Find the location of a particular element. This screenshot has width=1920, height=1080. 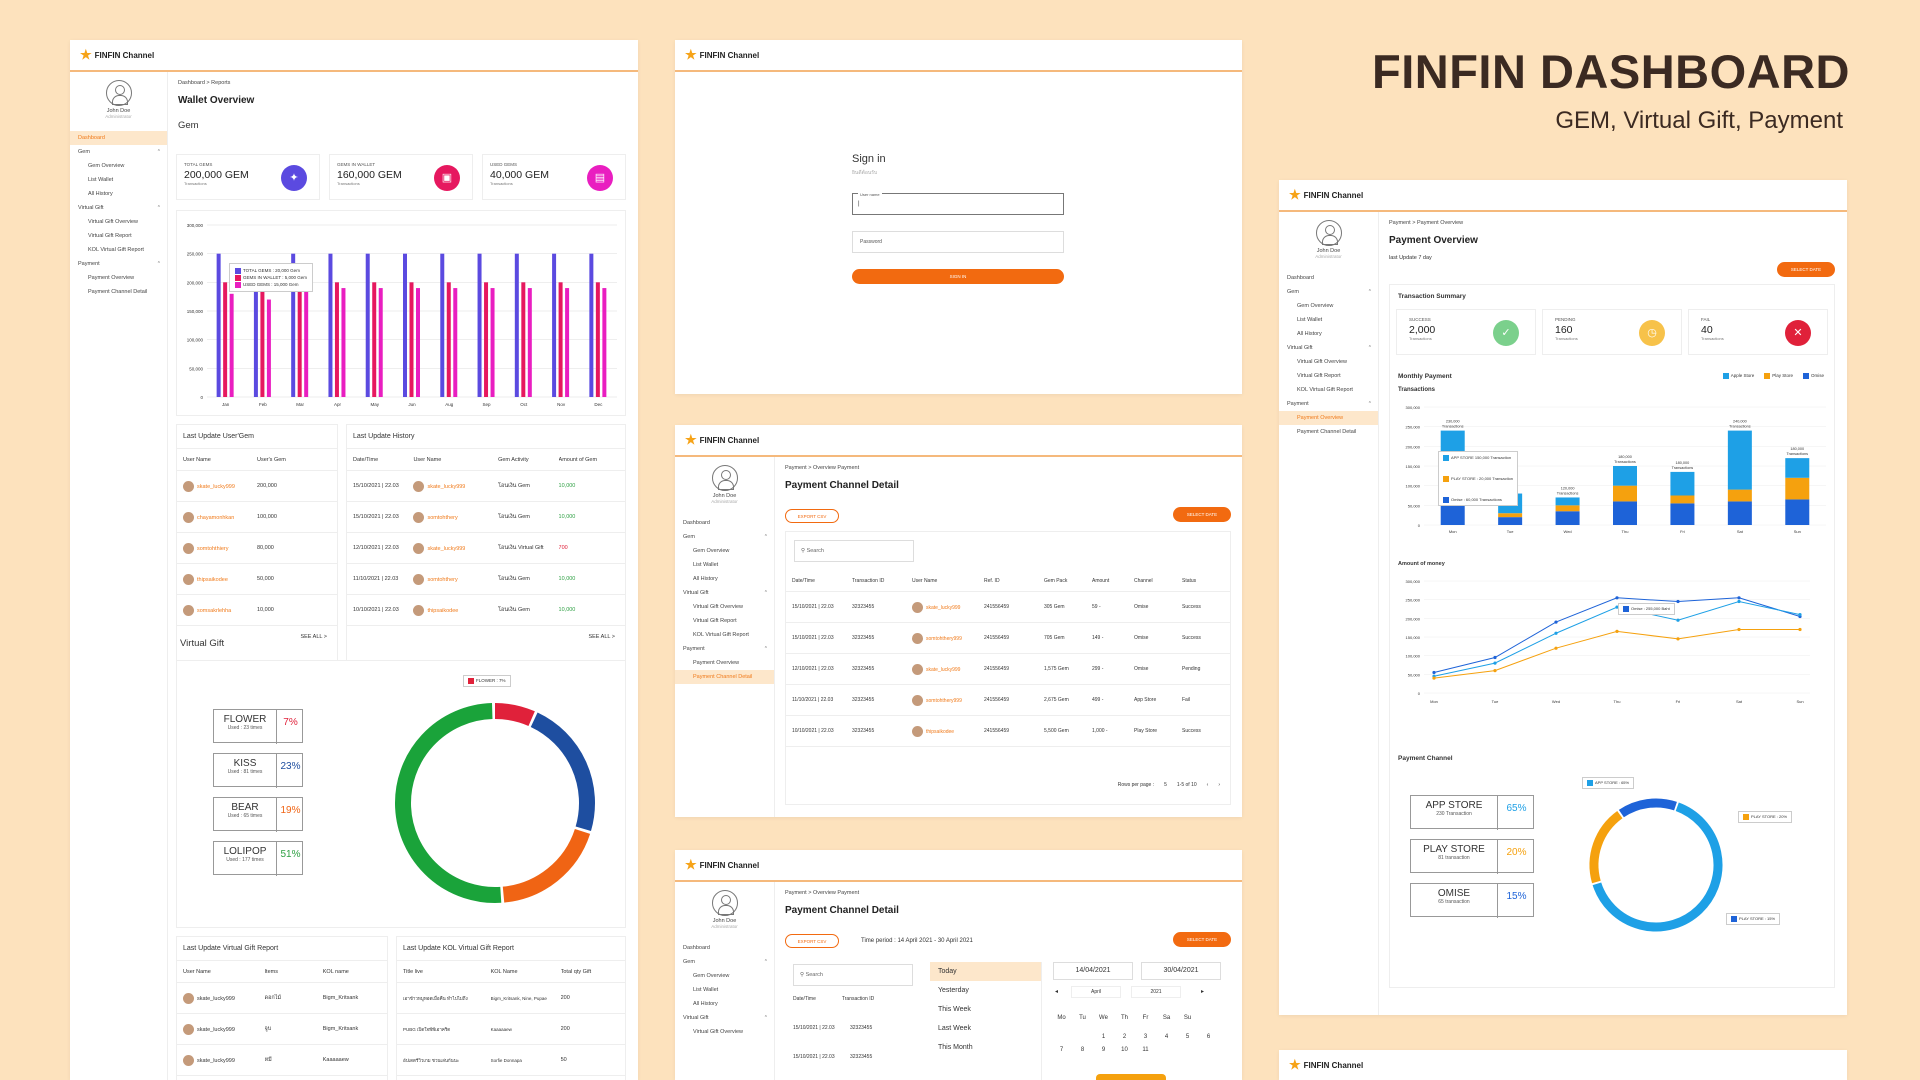

year-select: 2021 is located at coordinates (1156, 992).